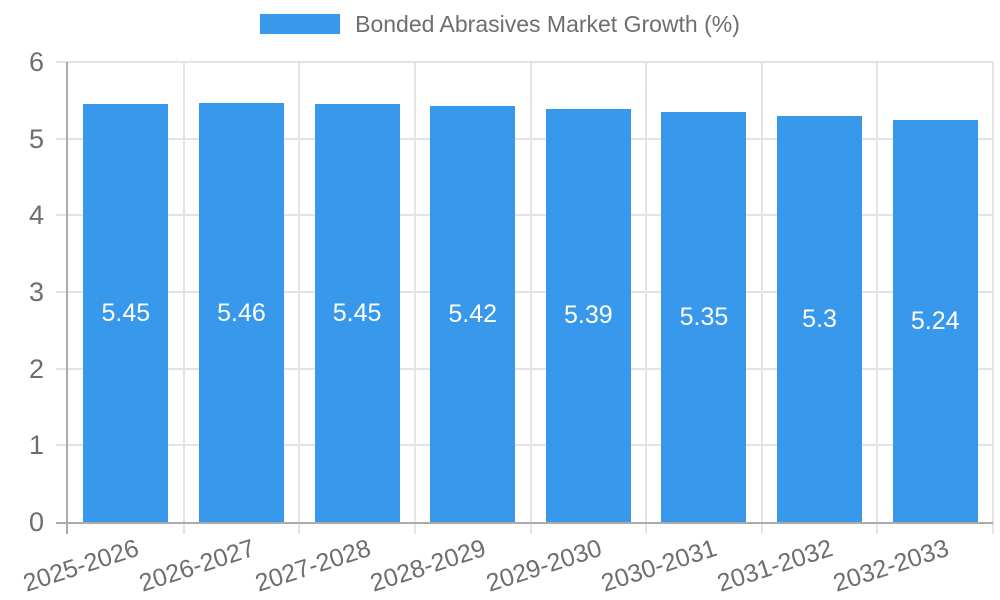 The width and height of the screenshot is (1000, 600). Describe the element at coordinates (428, 566) in the screenshot. I see `x-axis-label: 2028-2029` at that location.